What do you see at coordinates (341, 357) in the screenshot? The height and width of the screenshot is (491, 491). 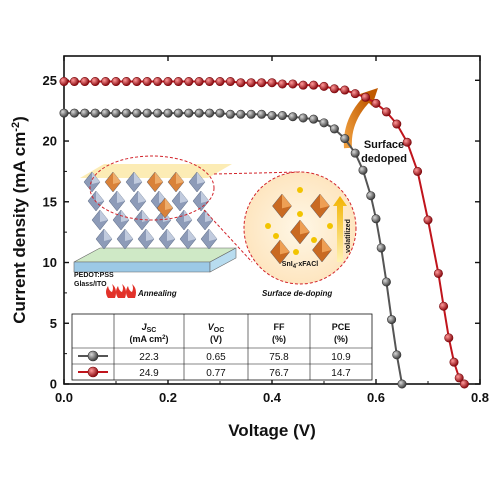 I see `table-row-0-pce: 10.9` at bounding box center [341, 357].